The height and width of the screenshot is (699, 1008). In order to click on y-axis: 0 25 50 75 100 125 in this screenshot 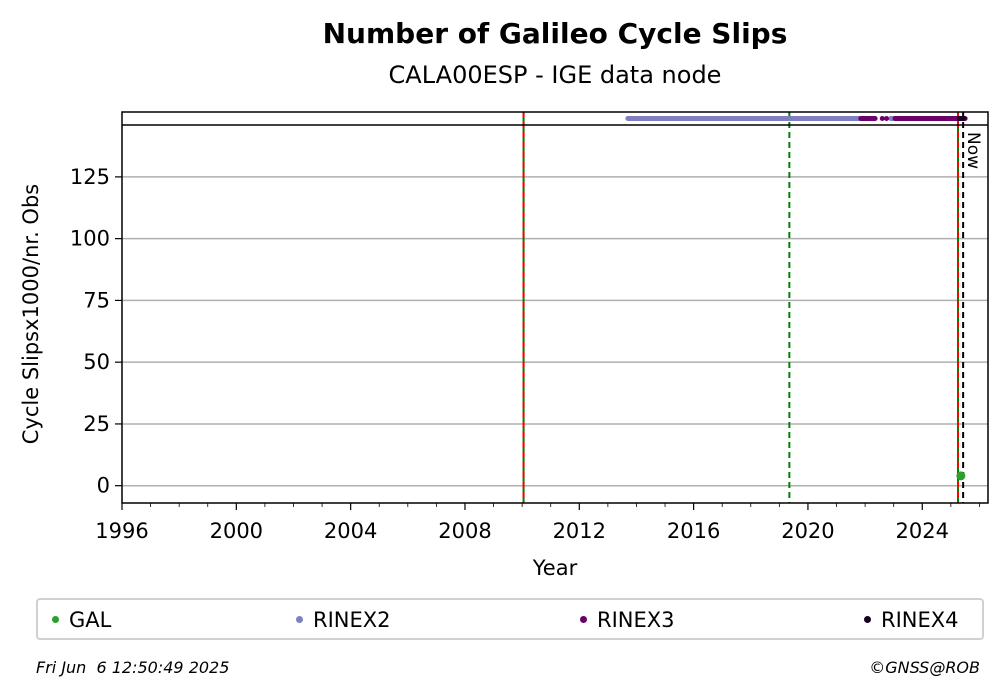, I will do `click(96, 331)`.